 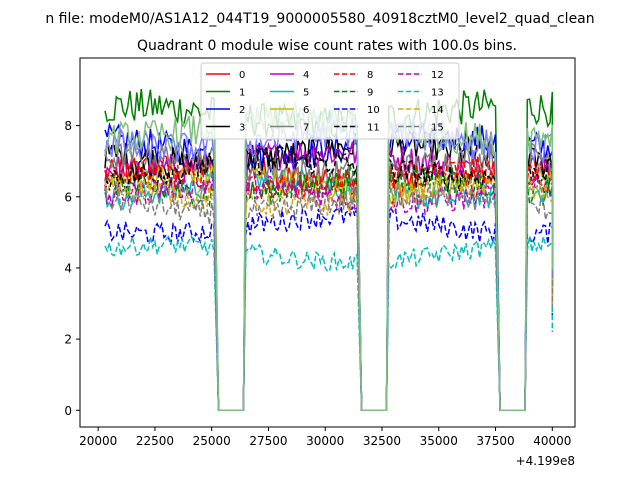 What do you see at coordinates (437, 93) in the screenshot?
I see `legend-label: 13` at bounding box center [437, 93].